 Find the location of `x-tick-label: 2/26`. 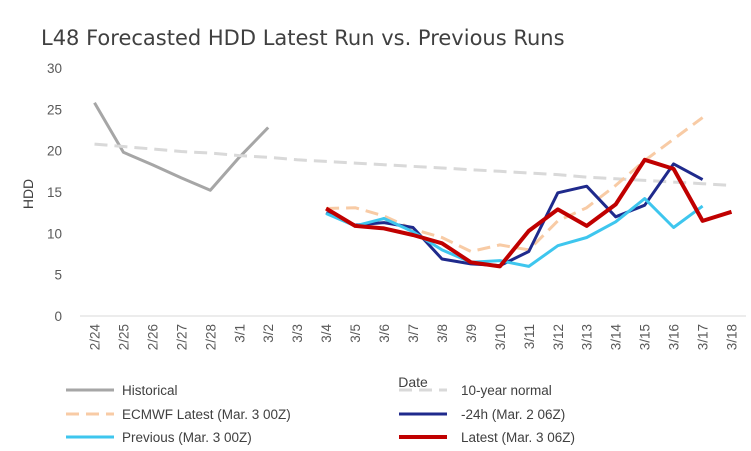

x-tick-label: 2/26 is located at coordinates (152, 337).